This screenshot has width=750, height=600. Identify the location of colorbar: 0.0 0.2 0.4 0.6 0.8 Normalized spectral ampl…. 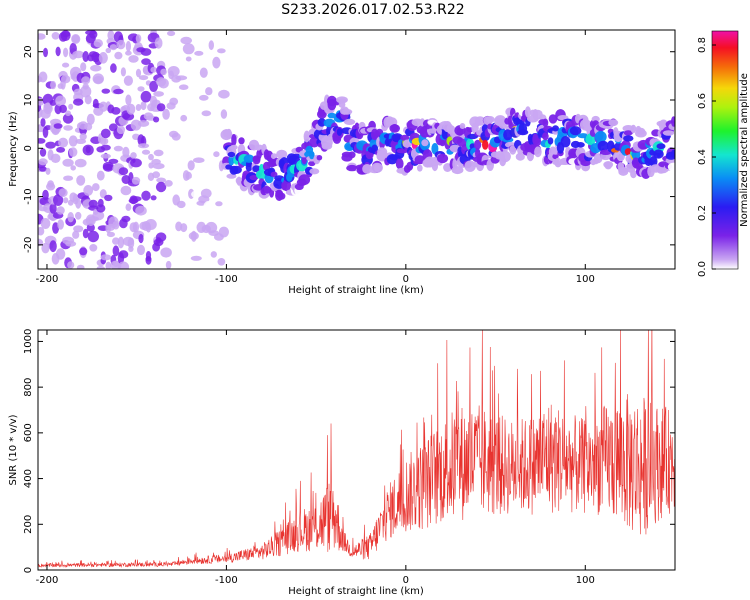
(723, 153).